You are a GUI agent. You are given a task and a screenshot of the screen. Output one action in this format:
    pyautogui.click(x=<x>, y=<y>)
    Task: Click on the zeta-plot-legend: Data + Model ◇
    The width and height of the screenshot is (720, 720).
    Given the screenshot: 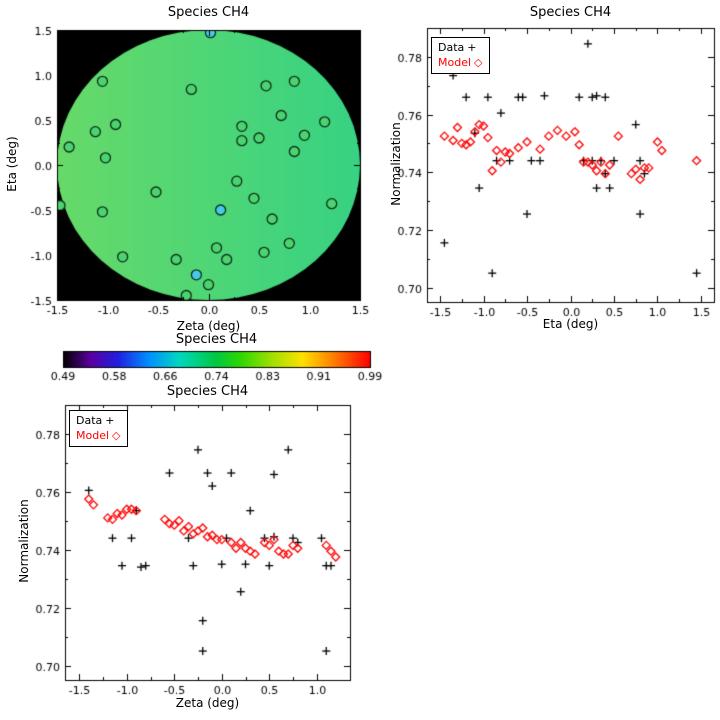 What is the action you would take?
    pyautogui.click(x=98, y=428)
    